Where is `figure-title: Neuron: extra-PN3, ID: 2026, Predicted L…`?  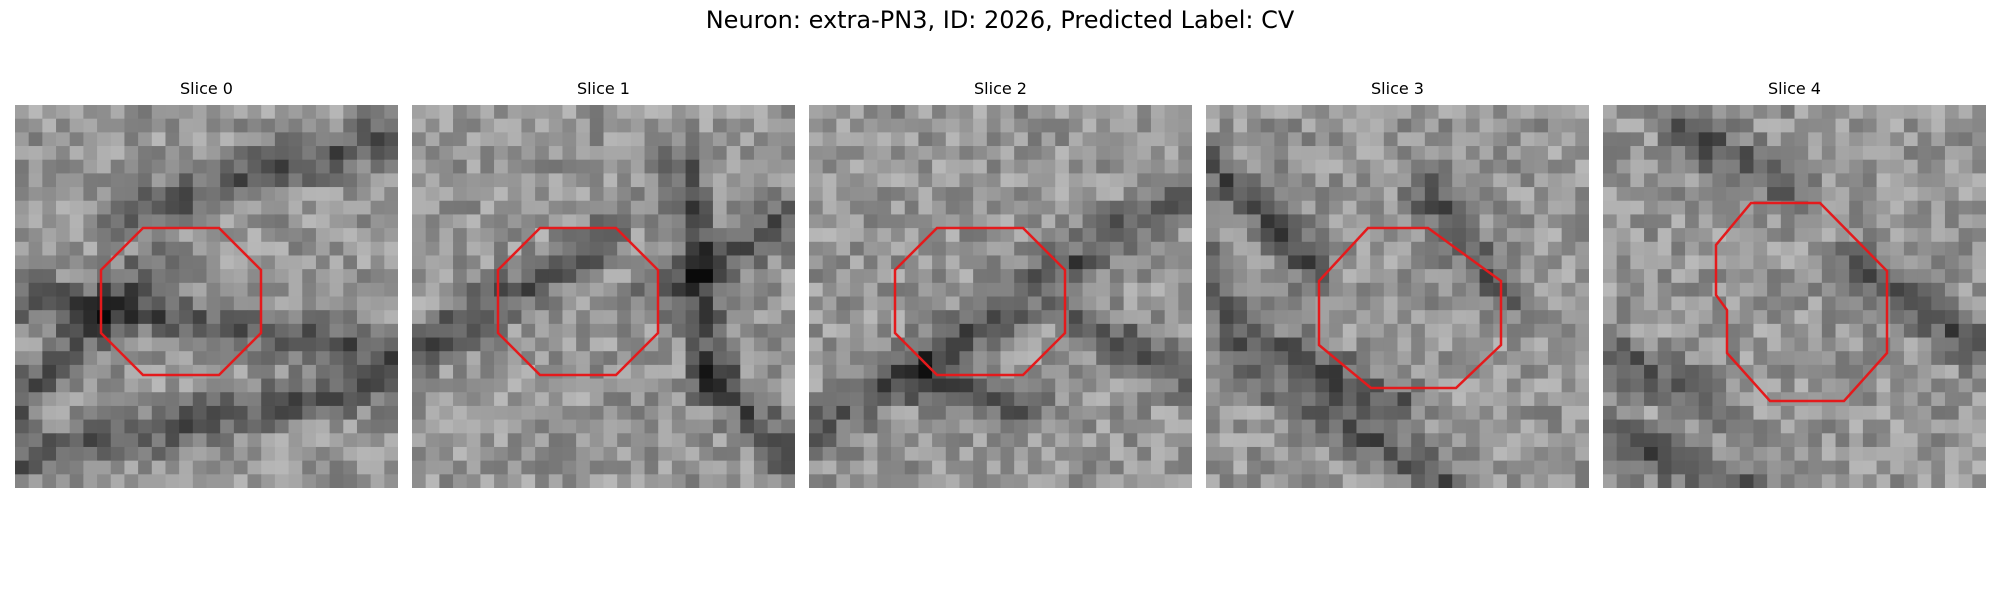 figure-title: Neuron: extra-PN3, ID: 2026, Predicted L… is located at coordinates (1000, 20).